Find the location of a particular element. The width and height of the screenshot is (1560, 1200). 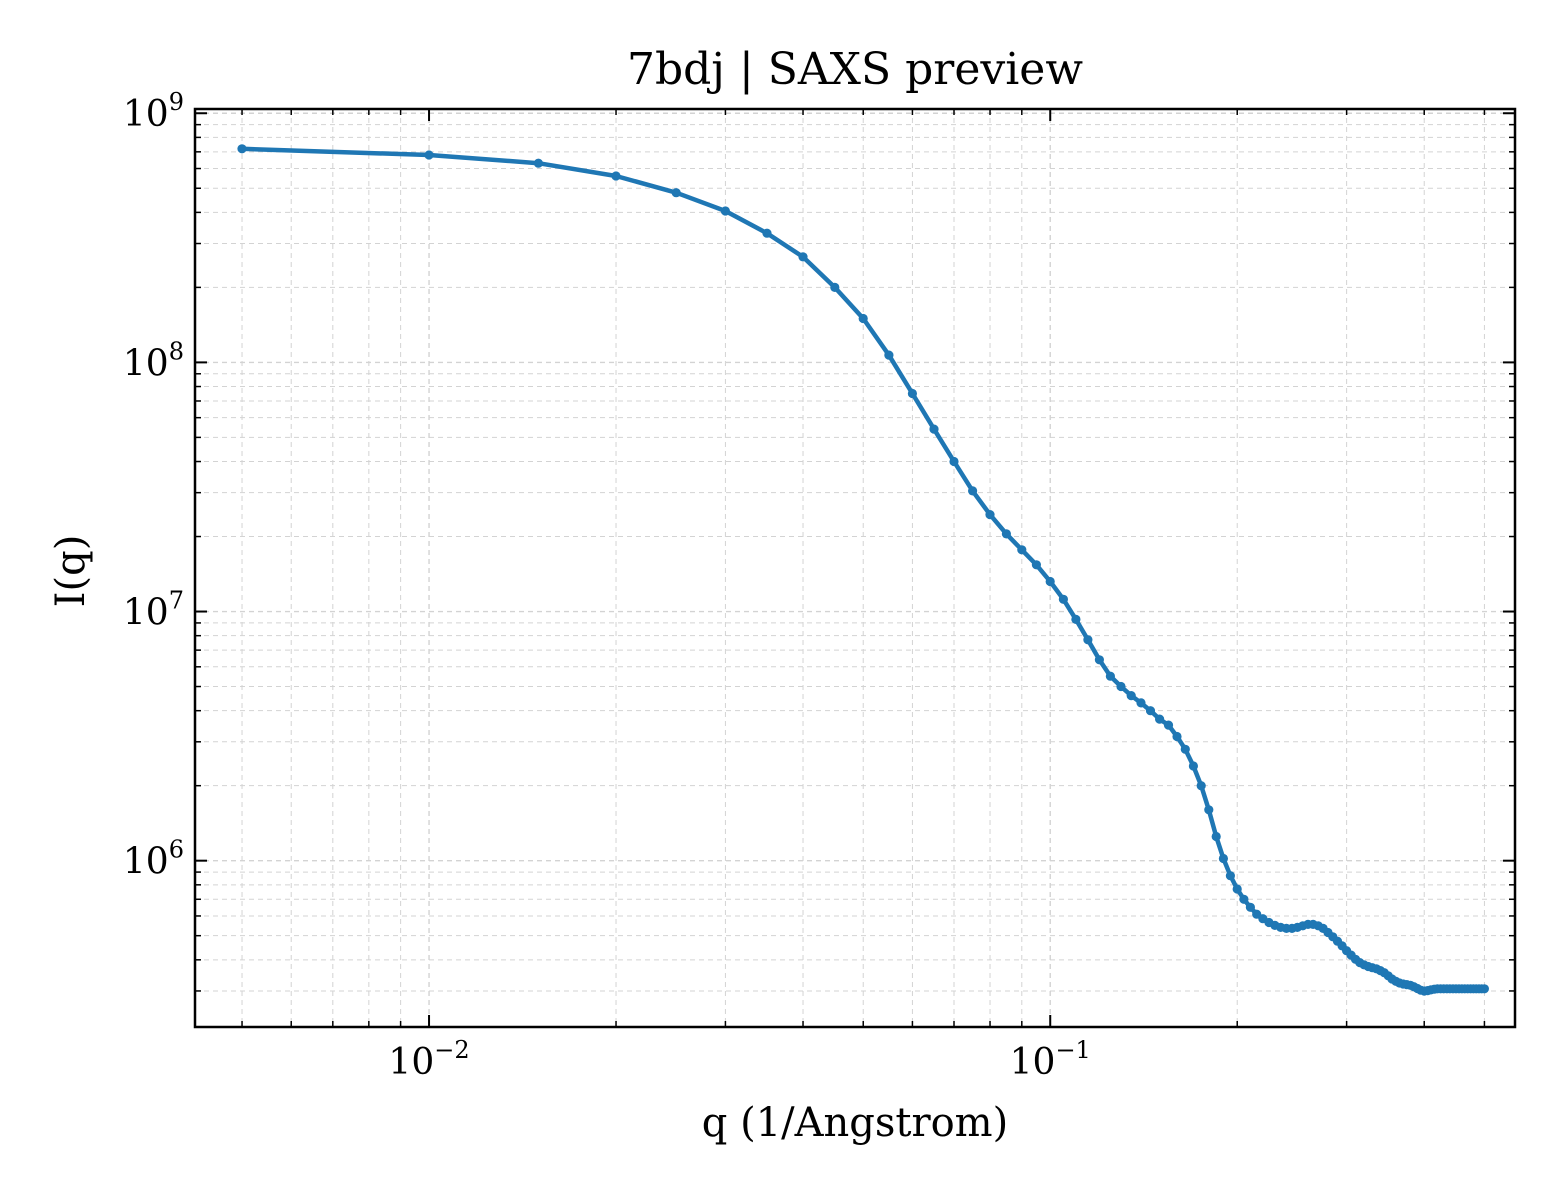

y-tick-label: 10⁹ is located at coordinates (153, 111).